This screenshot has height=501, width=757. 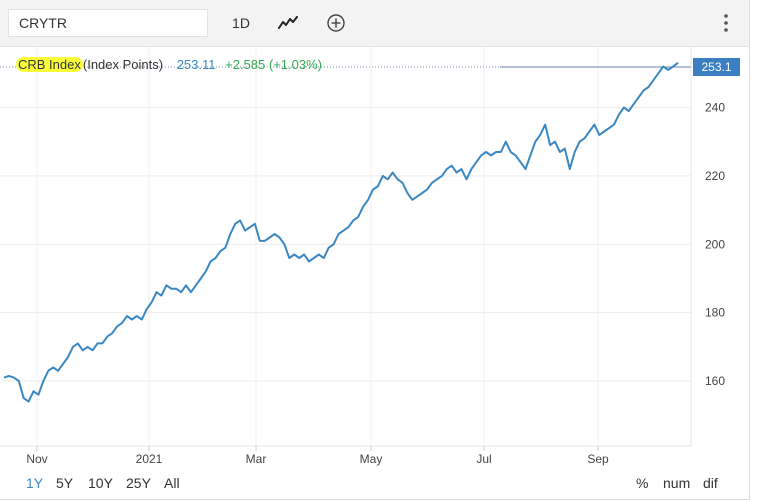 I want to click on legend-change: +2.585 (+1.03%), so click(x=273, y=64).